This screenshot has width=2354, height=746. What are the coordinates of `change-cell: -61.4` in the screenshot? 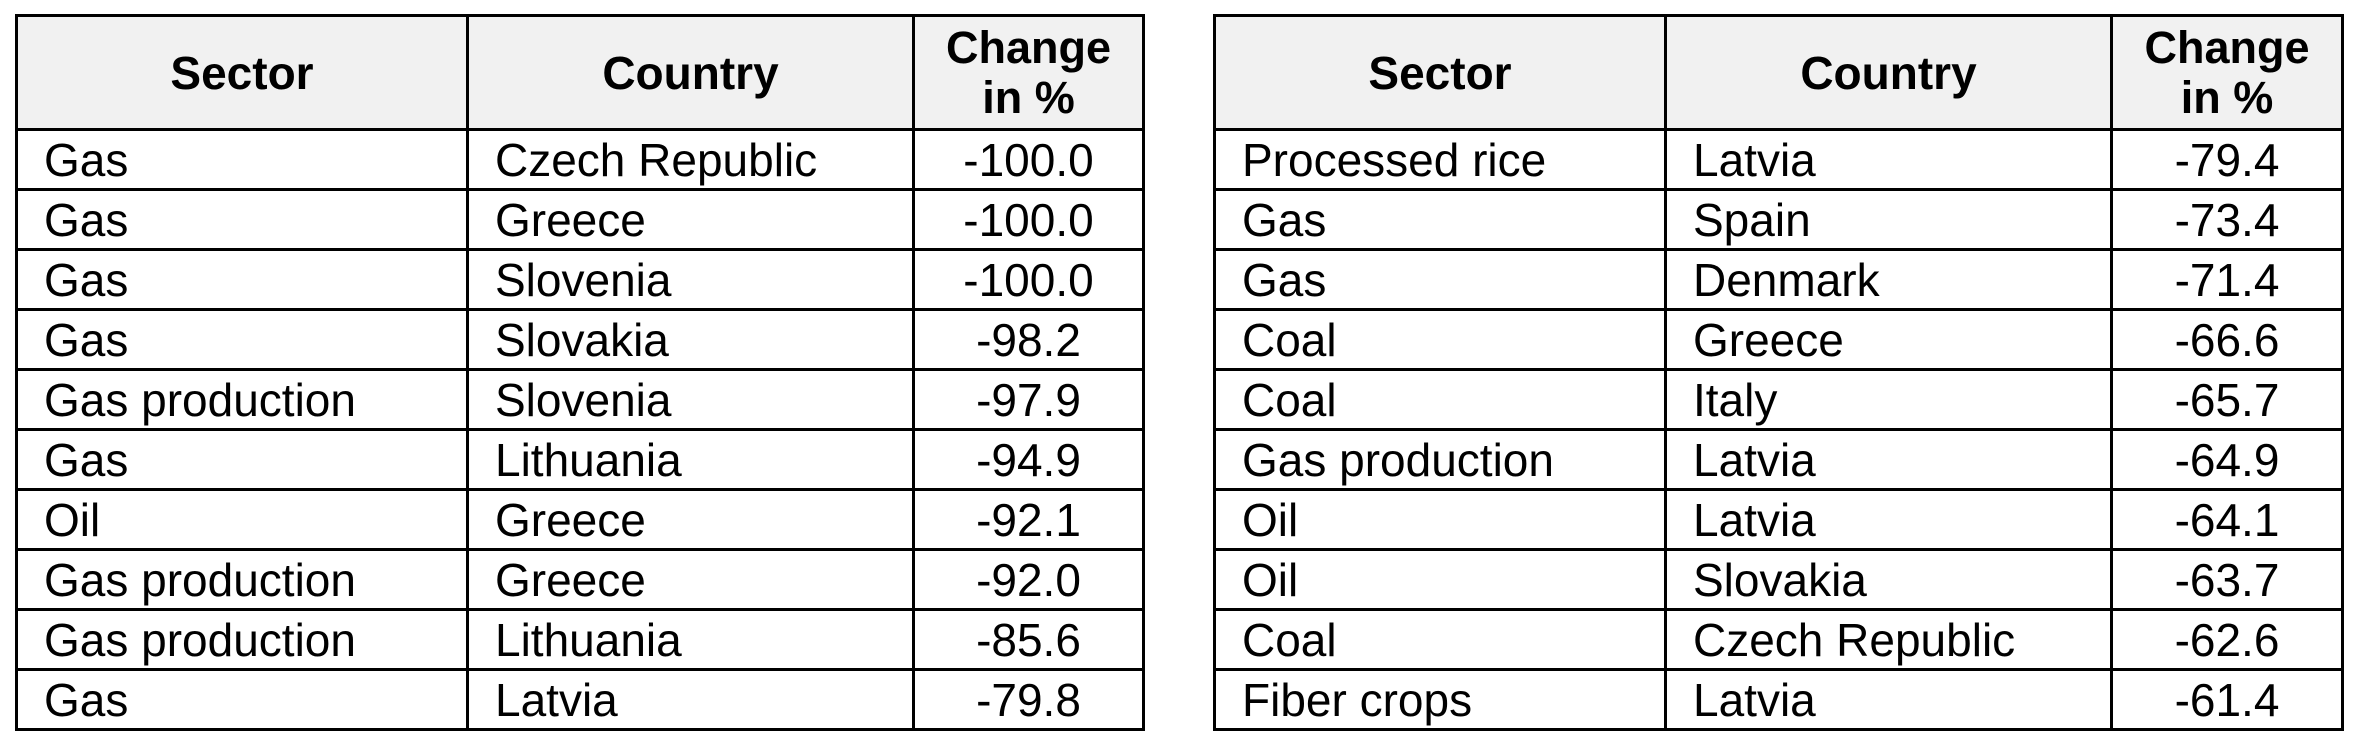 It's located at (2227, 699).